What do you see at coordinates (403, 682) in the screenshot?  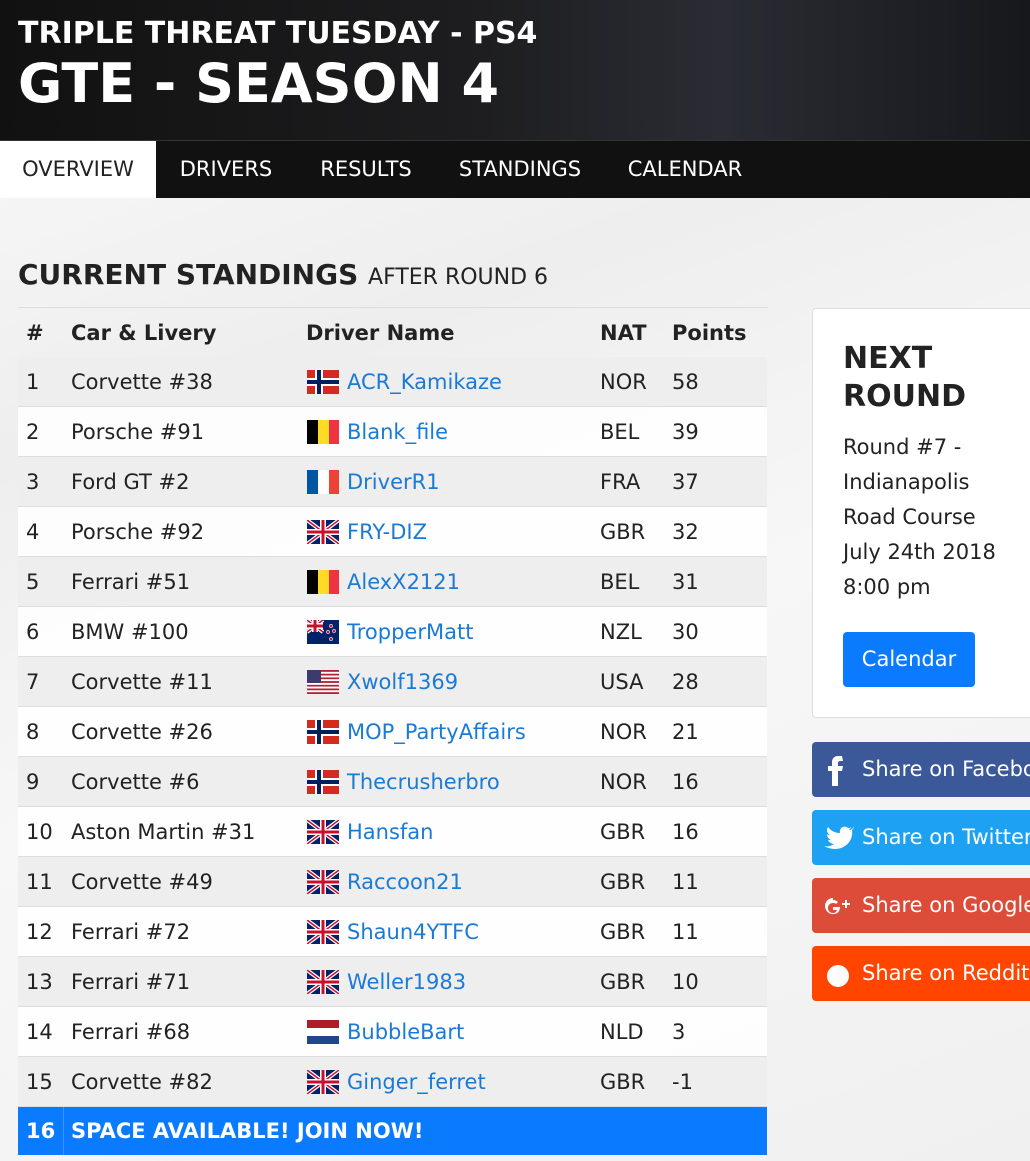 I see `driver-link: Xwolf1369` at bounding box center [403, 682].